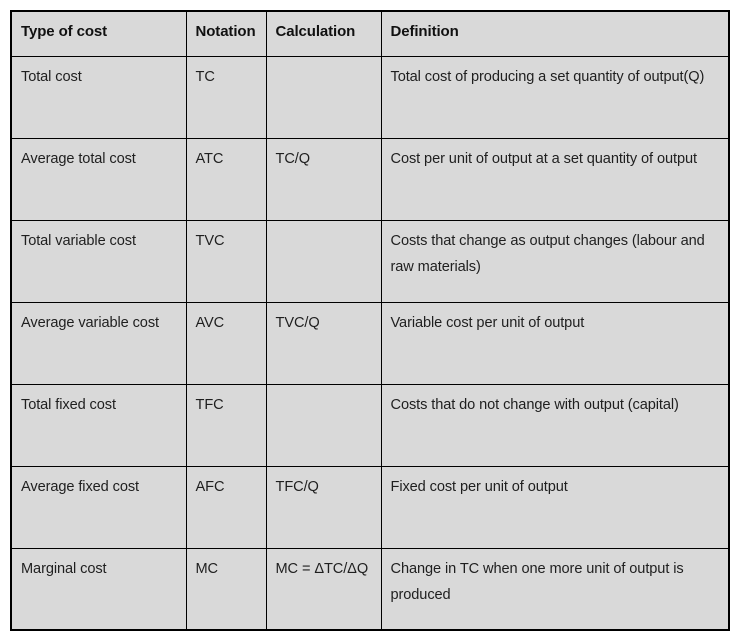 This screenshot has height=638, width=735. Describe the element at coordinates (323, 589) in the screenshot. I see `cell-calculation: MC = ΔTC/ΔQ` at that location.